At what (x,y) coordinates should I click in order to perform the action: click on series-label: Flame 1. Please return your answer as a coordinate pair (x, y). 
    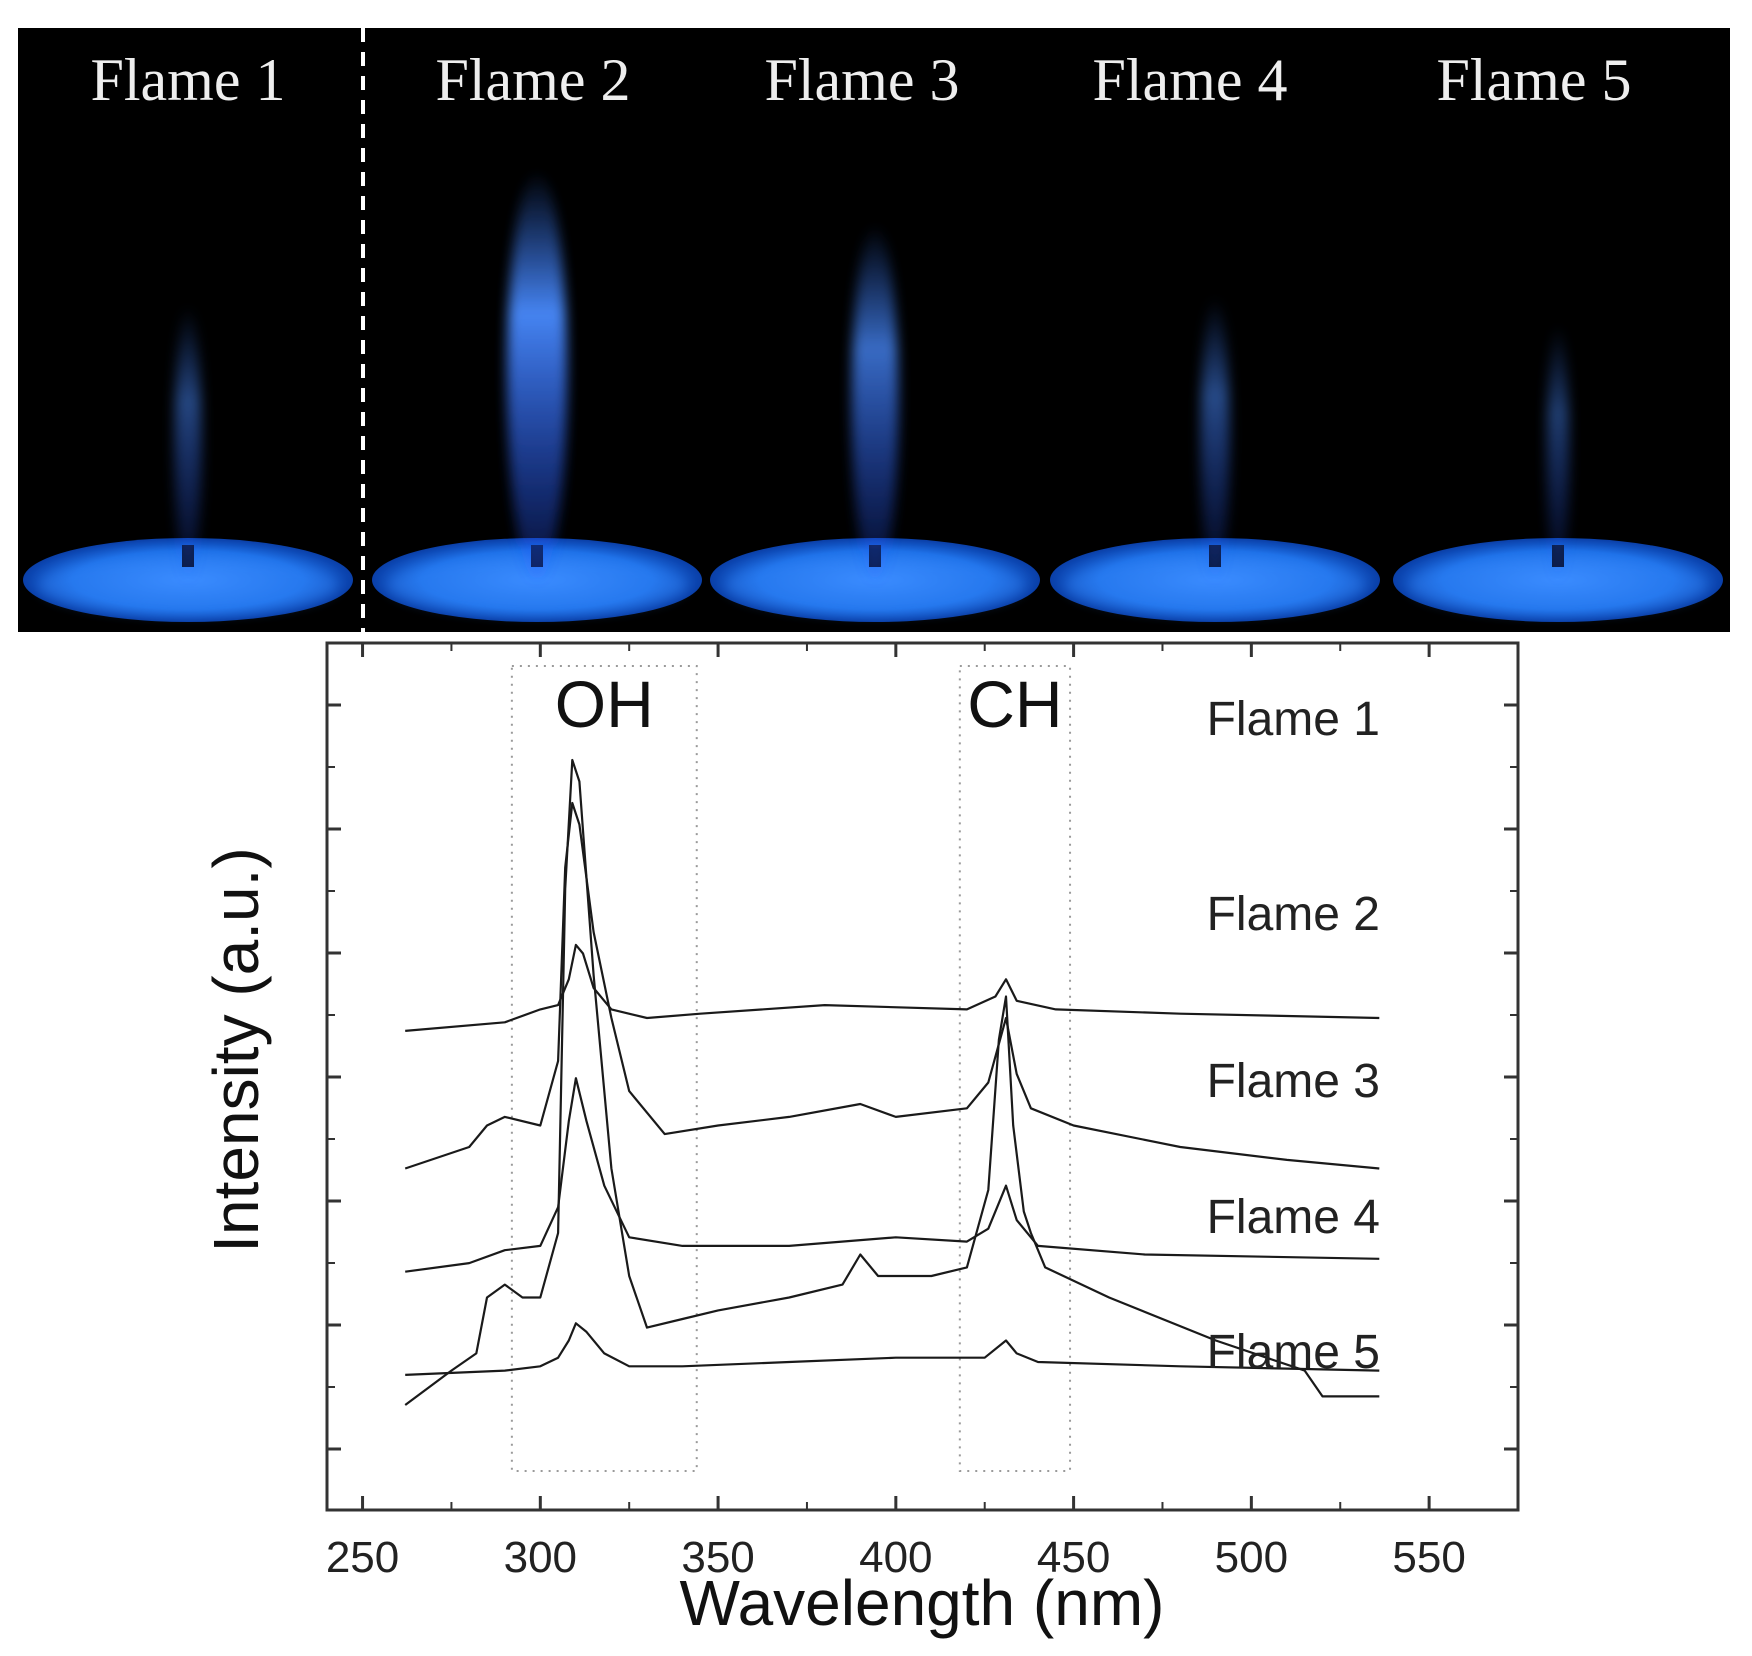
    Looking at the image, I should click on (1293, 719).